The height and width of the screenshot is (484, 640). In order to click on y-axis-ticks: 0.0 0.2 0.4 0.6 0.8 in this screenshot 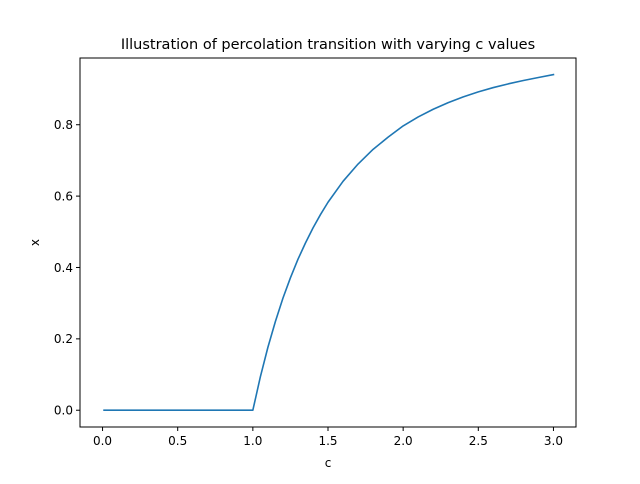, I will do `click(67, 268)`.